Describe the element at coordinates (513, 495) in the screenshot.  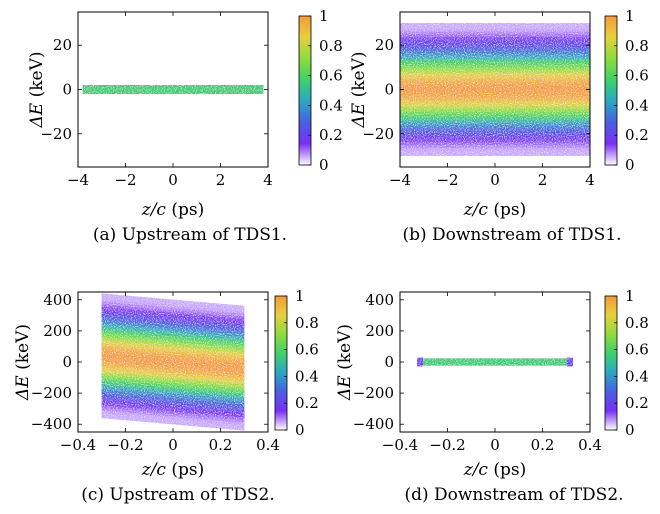
I see `panel-caption: (d) Downstream of TDS2.` at that location.